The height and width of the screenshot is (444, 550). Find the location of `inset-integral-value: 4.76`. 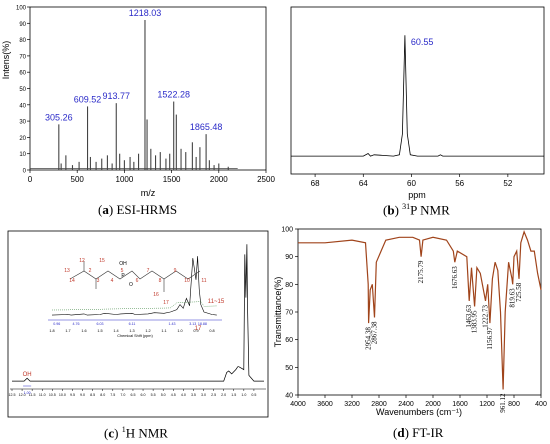

inset-integral-value: 4.76 is located at coordinates (76, 324).